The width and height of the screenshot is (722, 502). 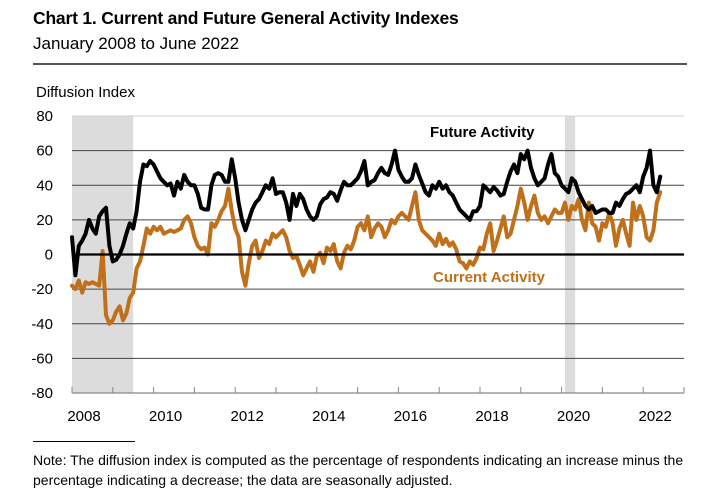 What do you see at coordinates (410, 416) in the screenshot?
I see `x-tick-label: 2016` at bounding box center [410, 416].